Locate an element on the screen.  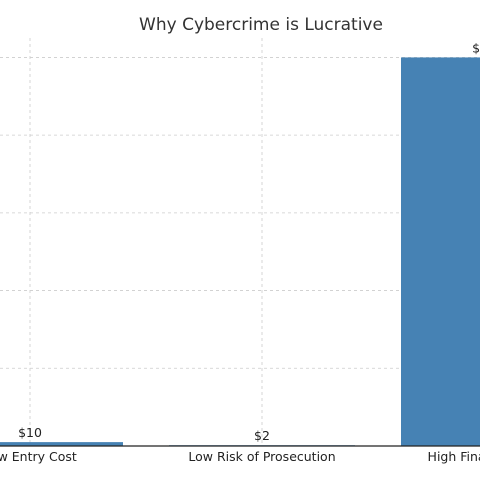
x-tick-label-2: Low Risk of Prosecution is located at coordinates (261, 456).